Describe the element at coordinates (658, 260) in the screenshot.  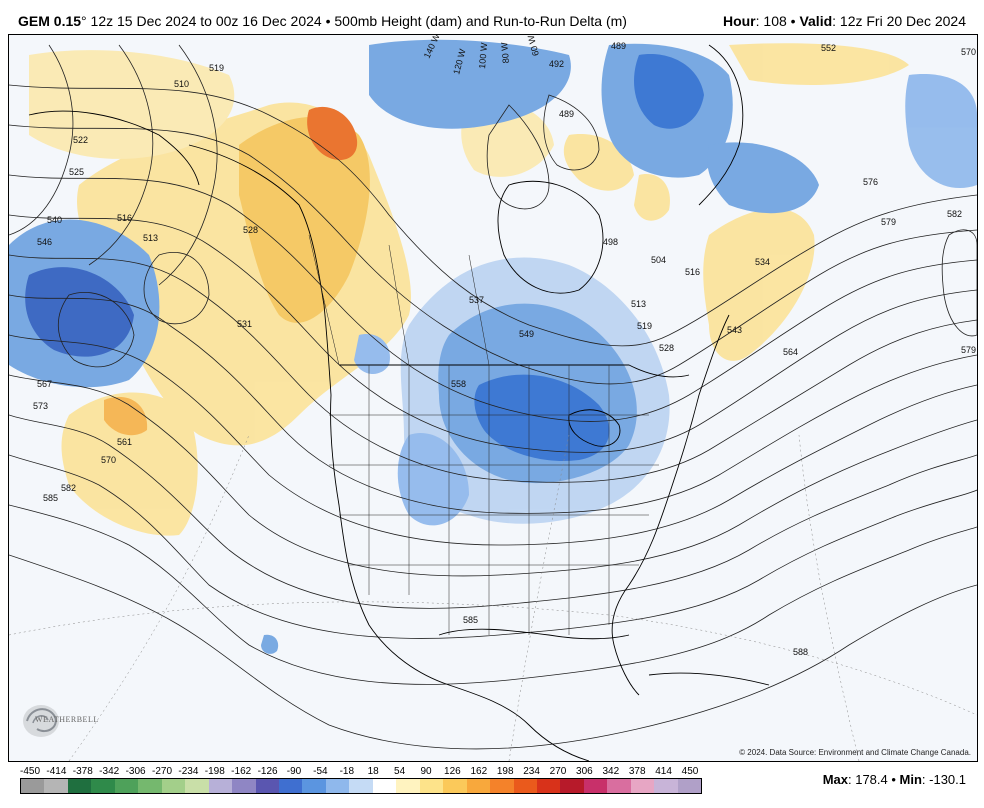
I see `contour-label: 504` at that location.